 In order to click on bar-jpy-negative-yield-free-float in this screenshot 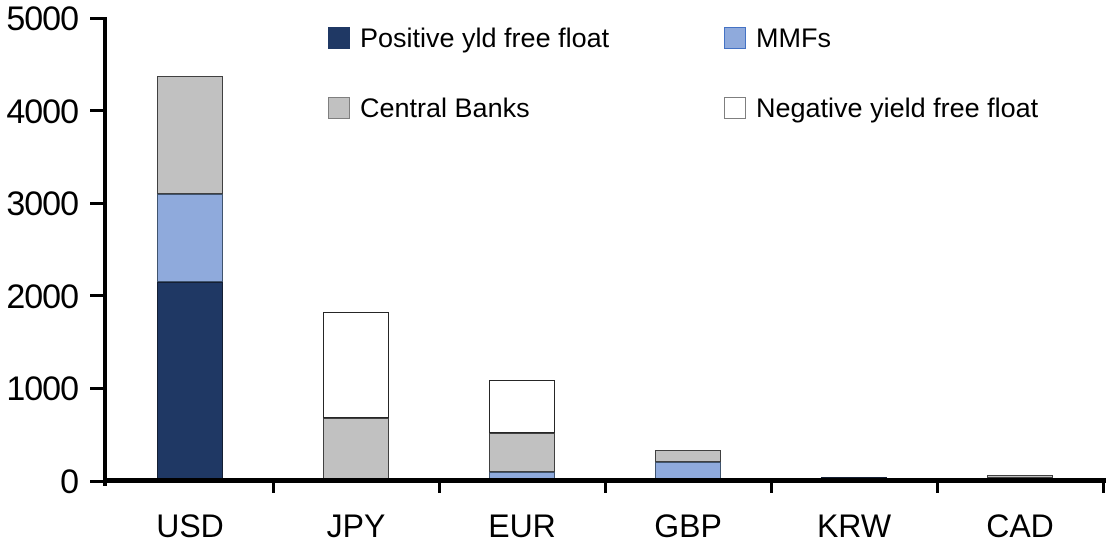, I will do `click(356, 364)`.